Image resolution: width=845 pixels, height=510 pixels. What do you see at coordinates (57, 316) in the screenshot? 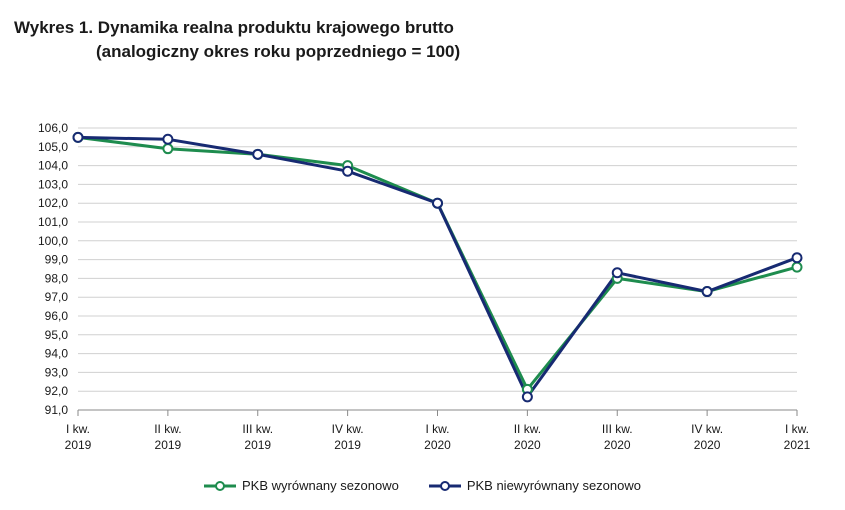
I see `y-tick-label: 96,0` at bounding box center [57, 316].